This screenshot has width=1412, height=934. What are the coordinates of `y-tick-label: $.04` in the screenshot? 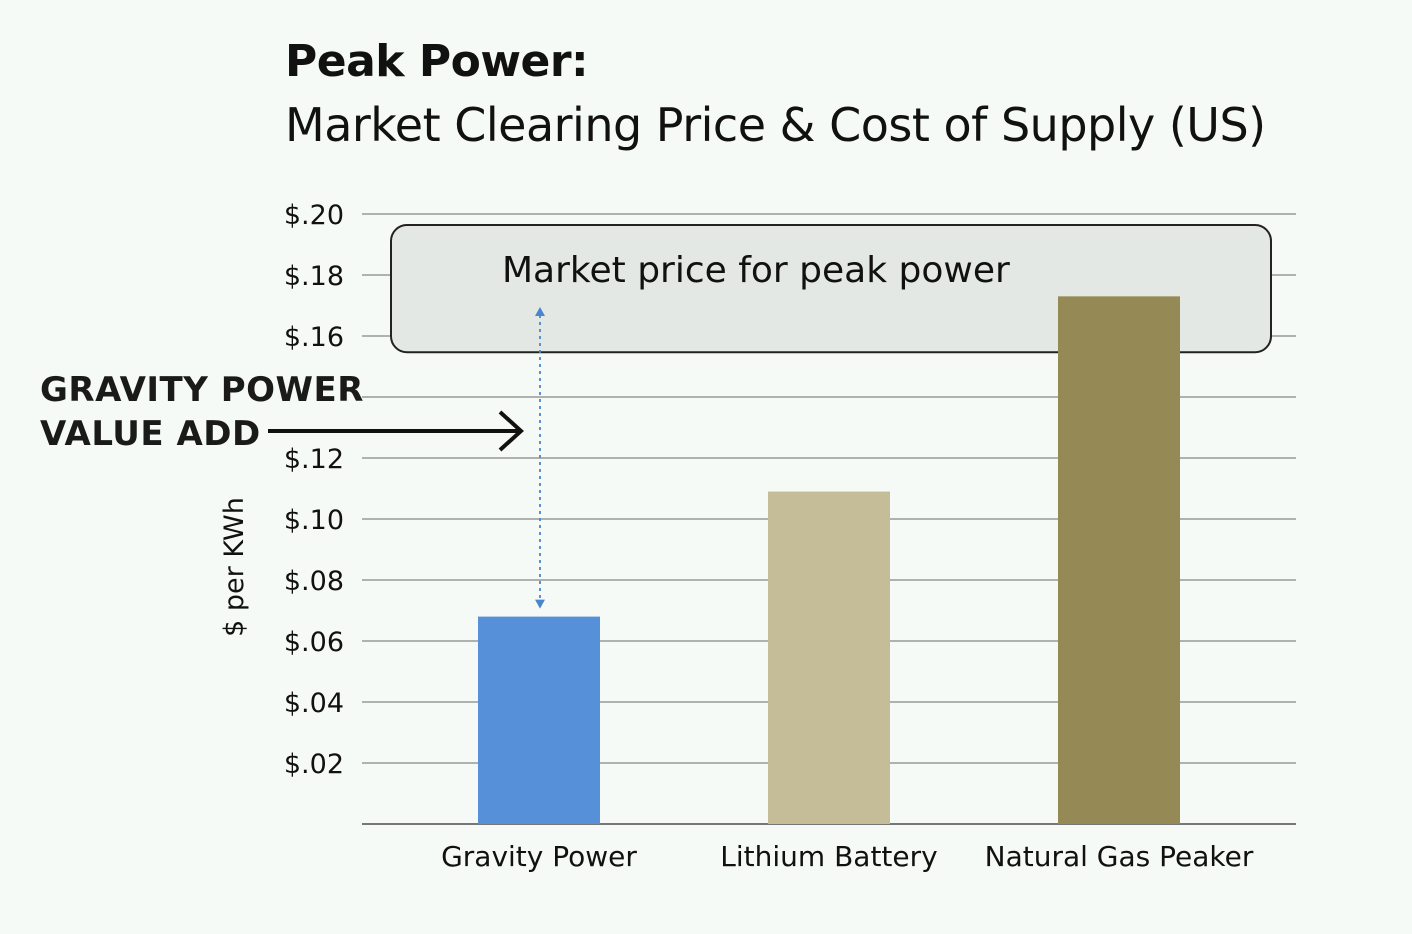 It's located at (314, 703).